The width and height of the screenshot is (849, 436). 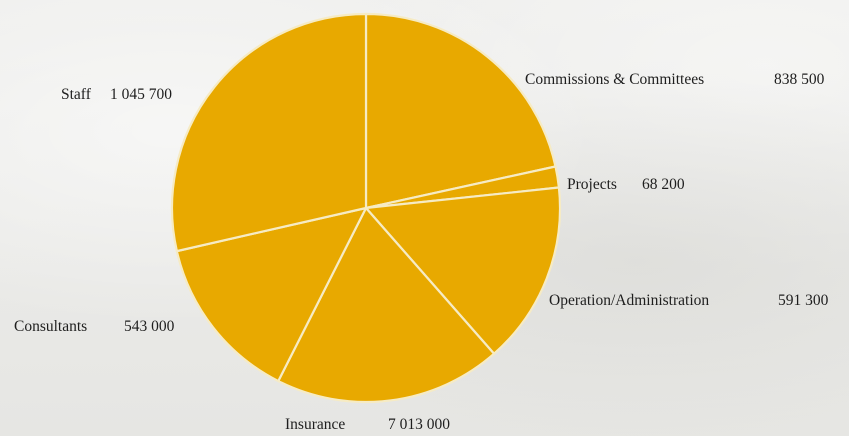 What do you see at coordinates (799, 79) in the screenshot?
I see `slice-value-commissions-committees: 838 500` at bounding box center [799, 79].